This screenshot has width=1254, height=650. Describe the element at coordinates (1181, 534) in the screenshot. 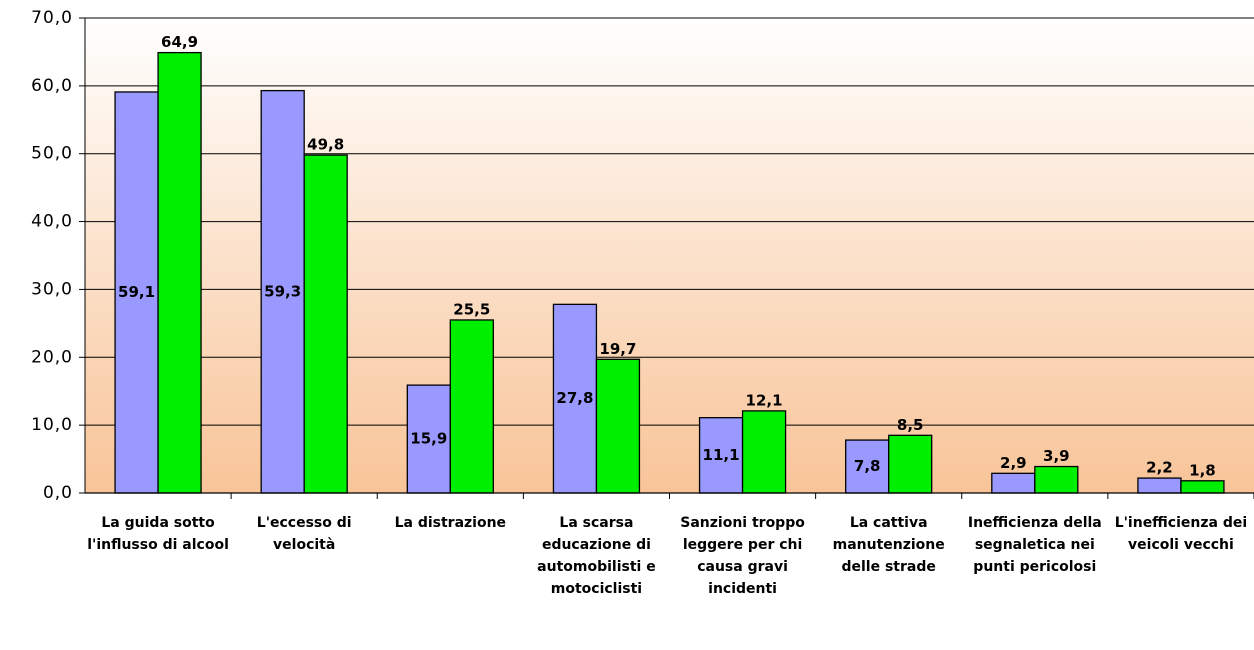

I see `x-tick-label: L'inefficienza dei veicoli vecchi` at that location.